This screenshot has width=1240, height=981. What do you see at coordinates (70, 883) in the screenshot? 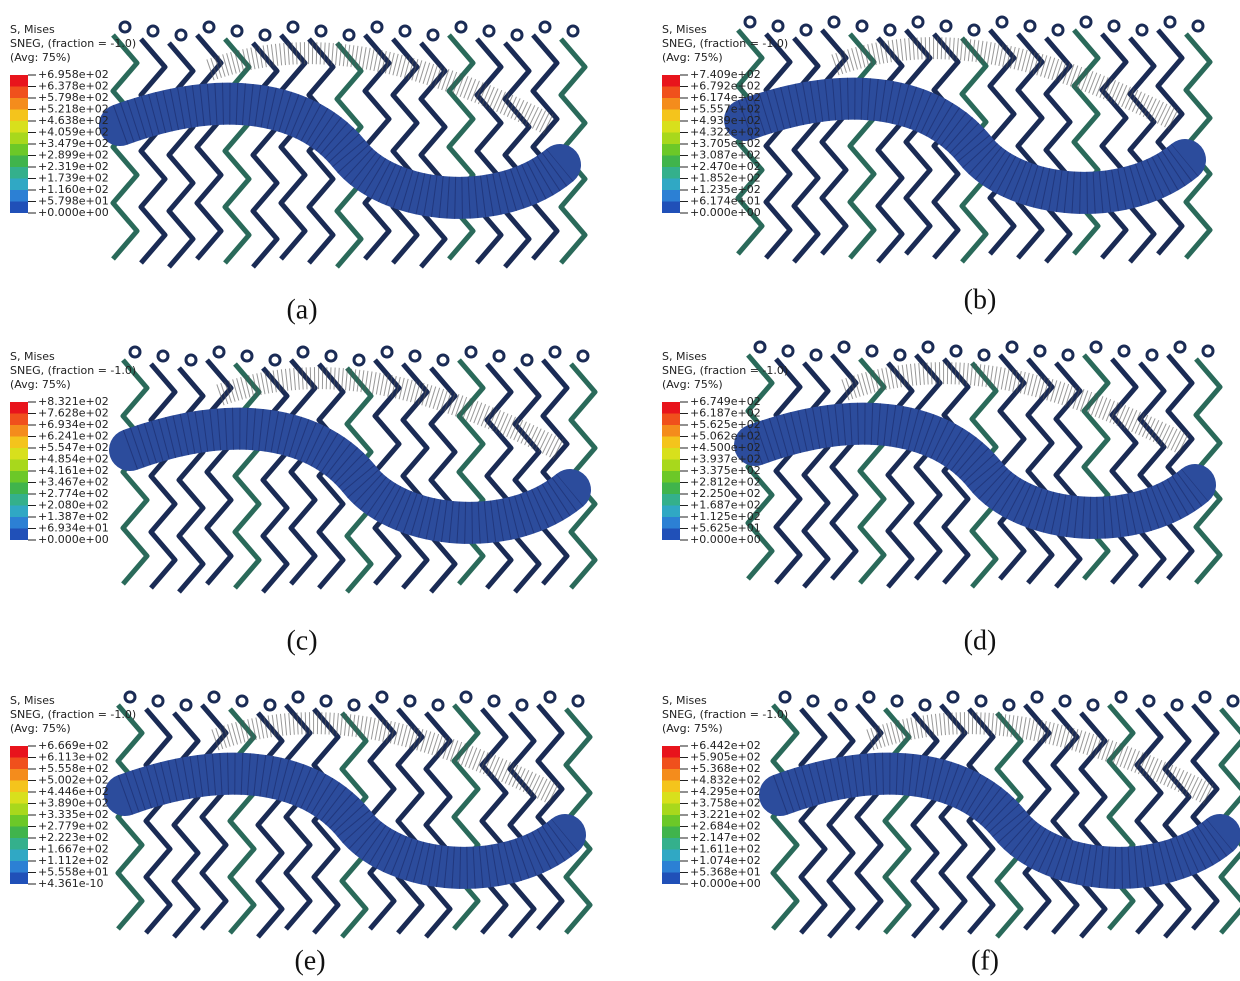
I see `legend-value: +4.361e-10` at bounding box center [70, 883].